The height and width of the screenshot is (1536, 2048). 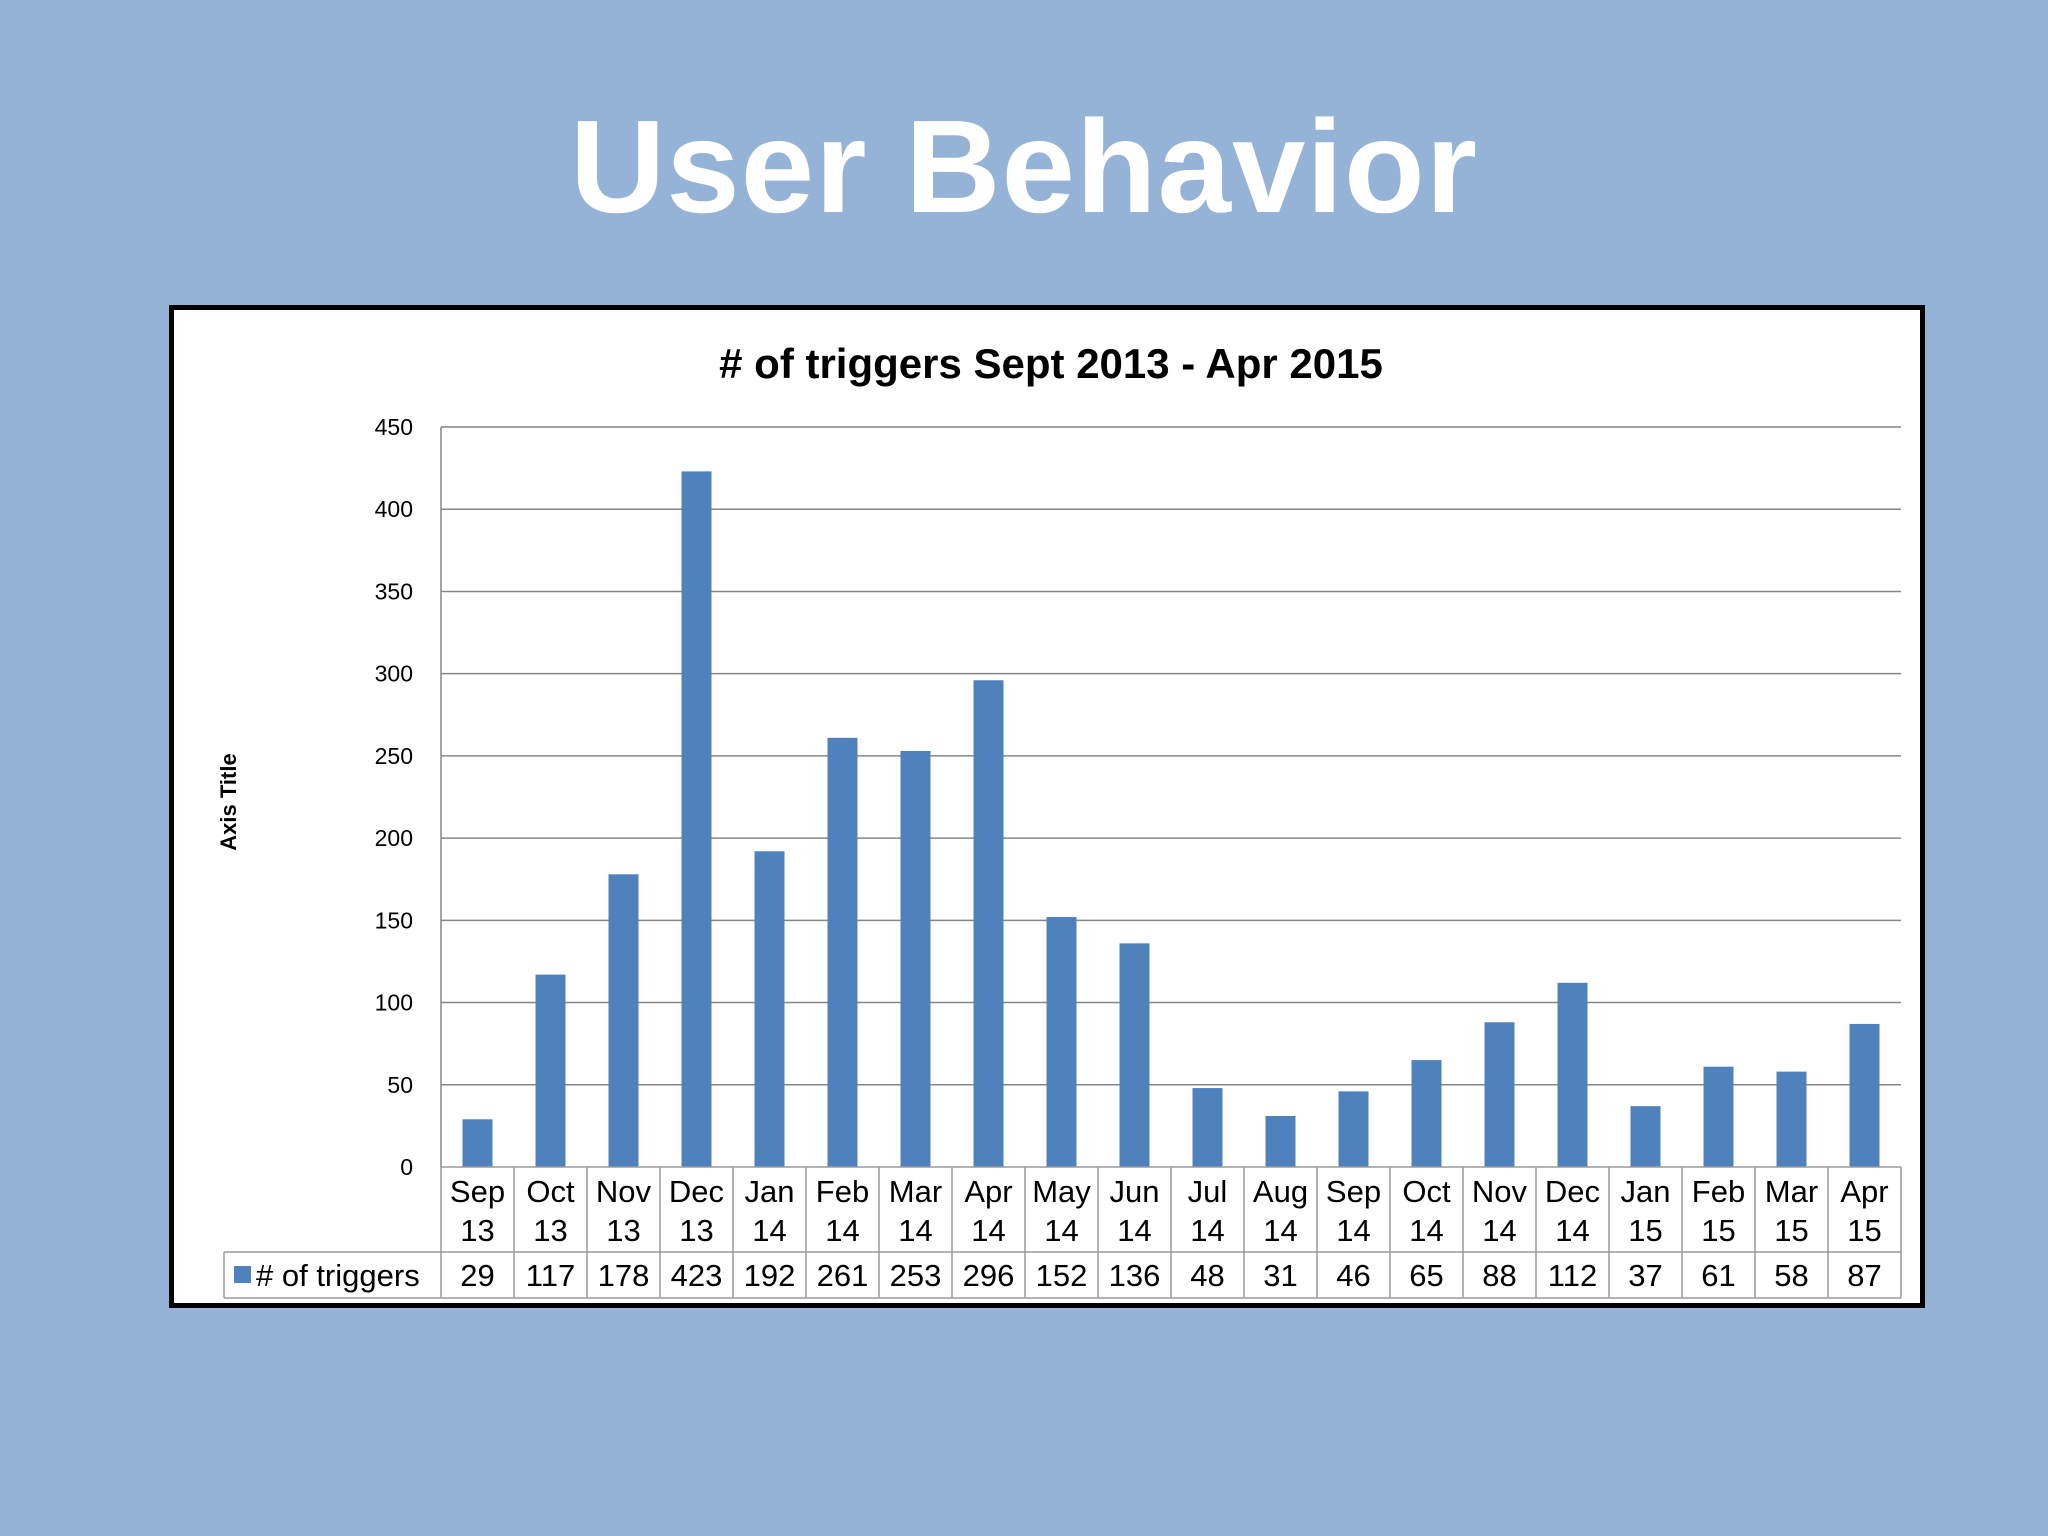 What do you see at coordinates (394, 674) in the screenshot?
I see `y-tick-label: 300` at bounding box center [394, 674].